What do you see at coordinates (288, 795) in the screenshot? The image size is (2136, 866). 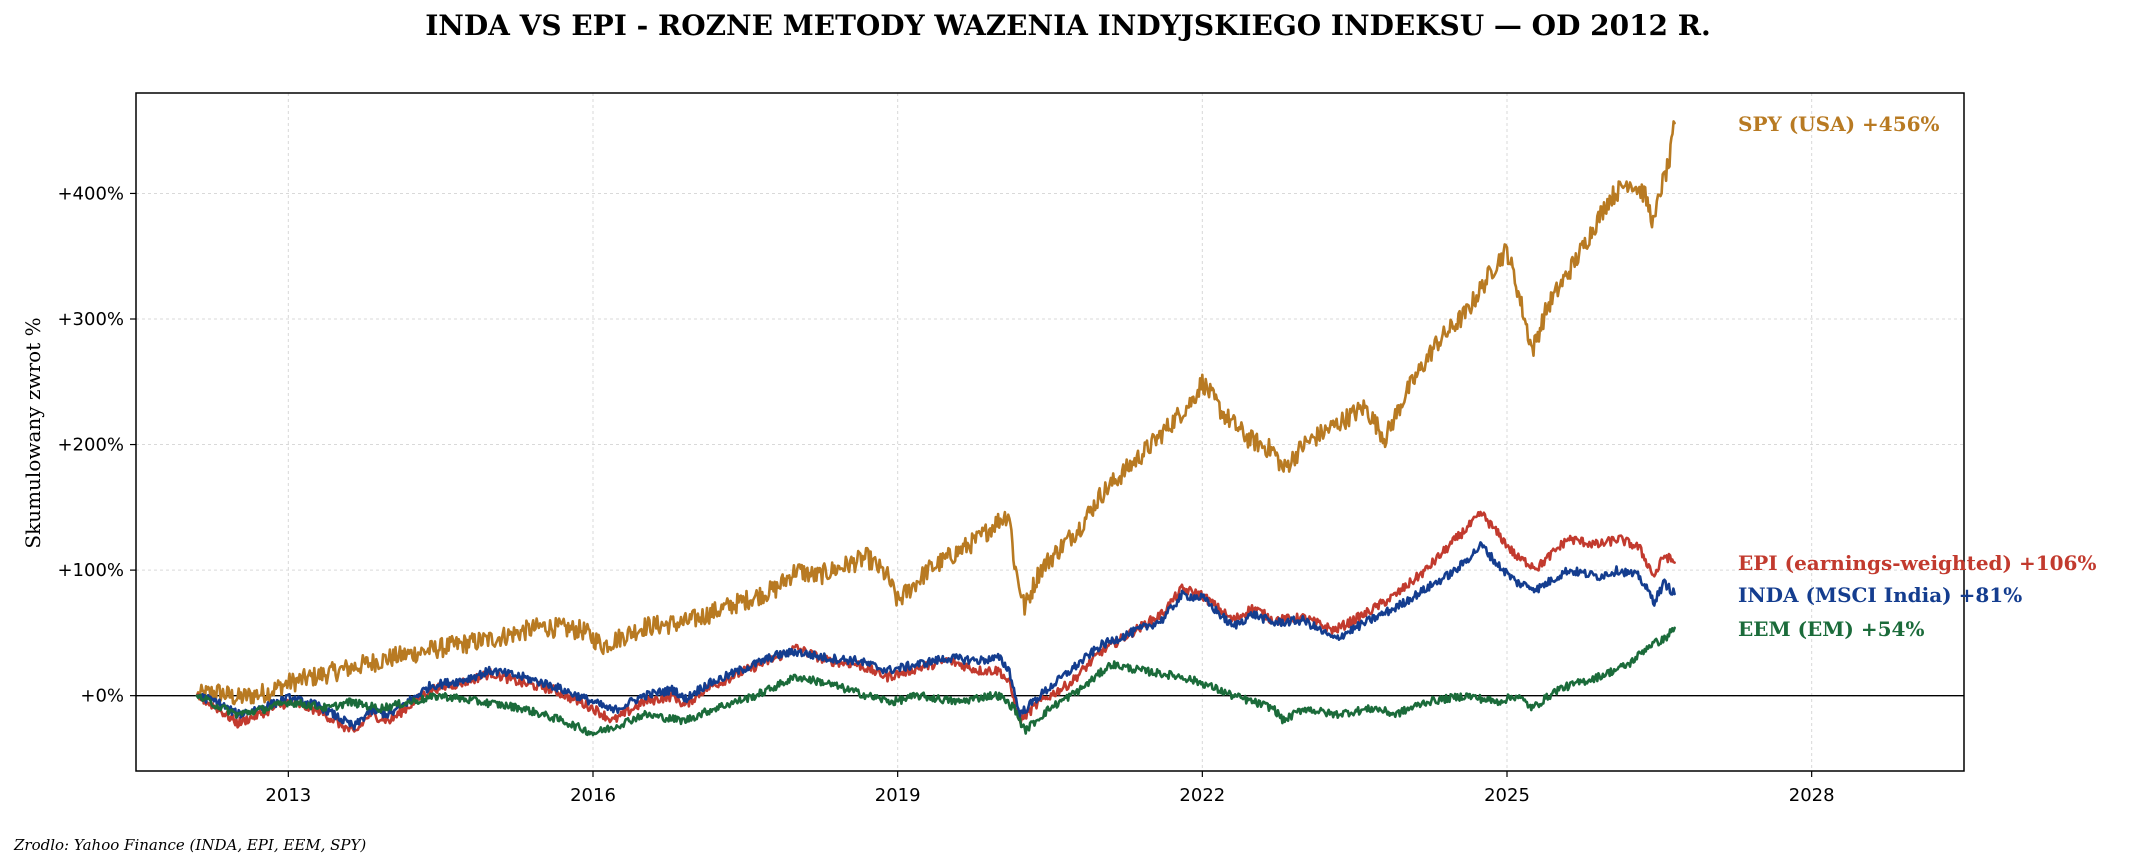 I see `x-tick-label: 2013` at bounding box center [288, 795].